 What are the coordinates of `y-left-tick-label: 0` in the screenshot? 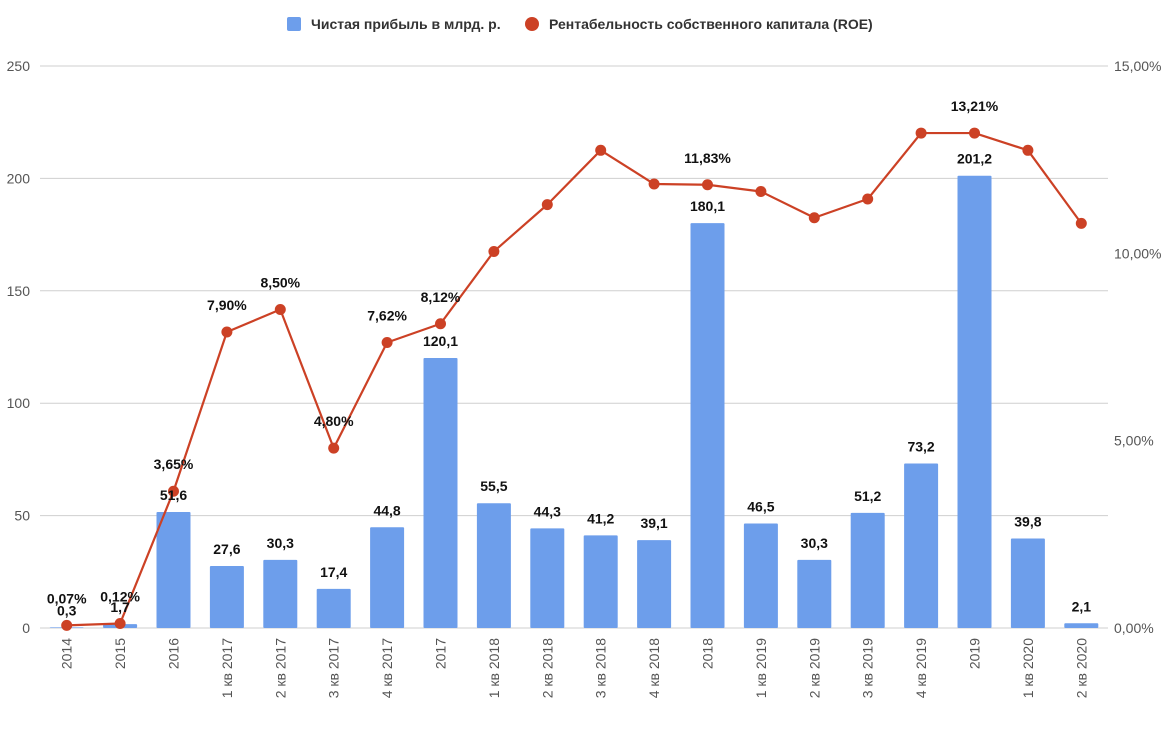 It's located at (26, 628).